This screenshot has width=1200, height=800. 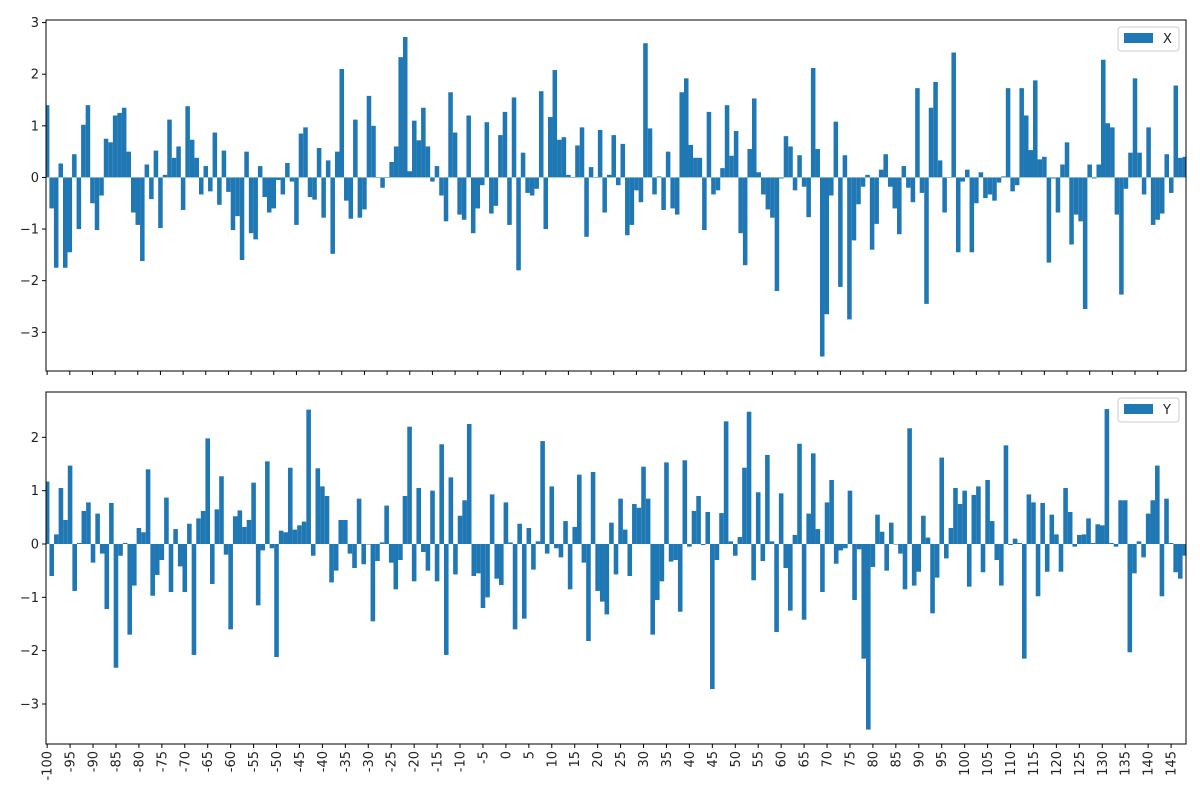 I want to click on bottom-x-tick-label: 0, so click(x=506, y=755).